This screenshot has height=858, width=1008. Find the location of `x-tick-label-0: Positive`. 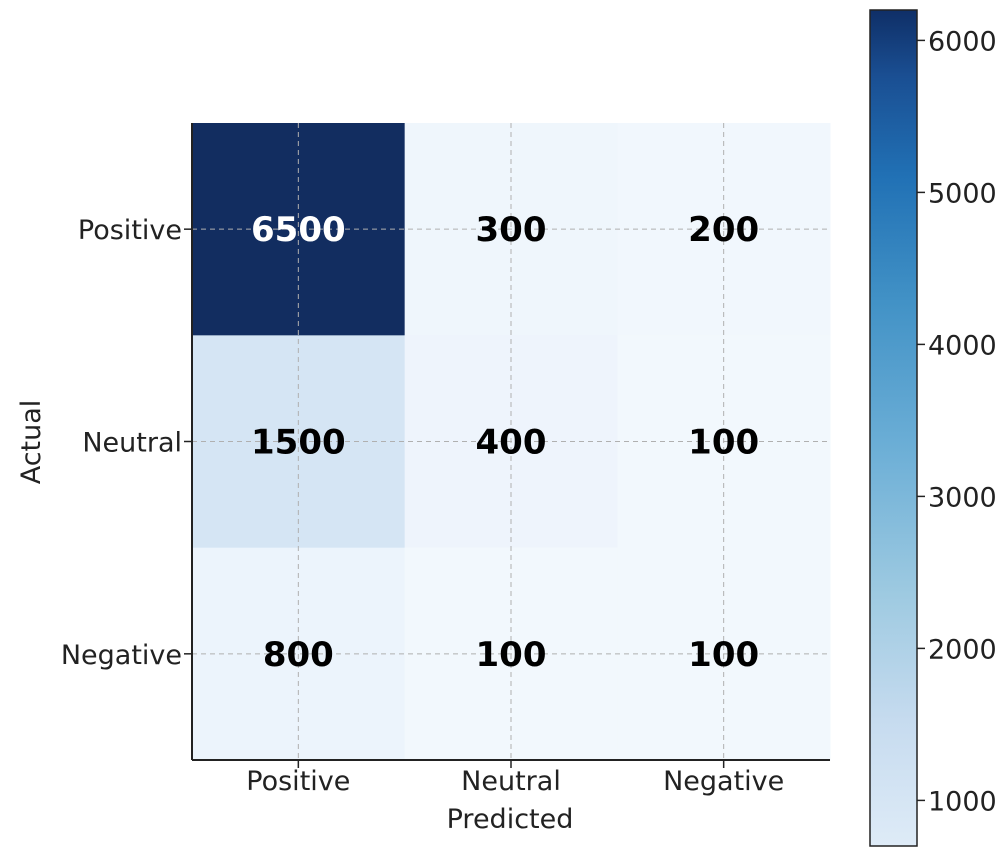

x-tick-label-0: Positive is located at coordinates (298, 781).